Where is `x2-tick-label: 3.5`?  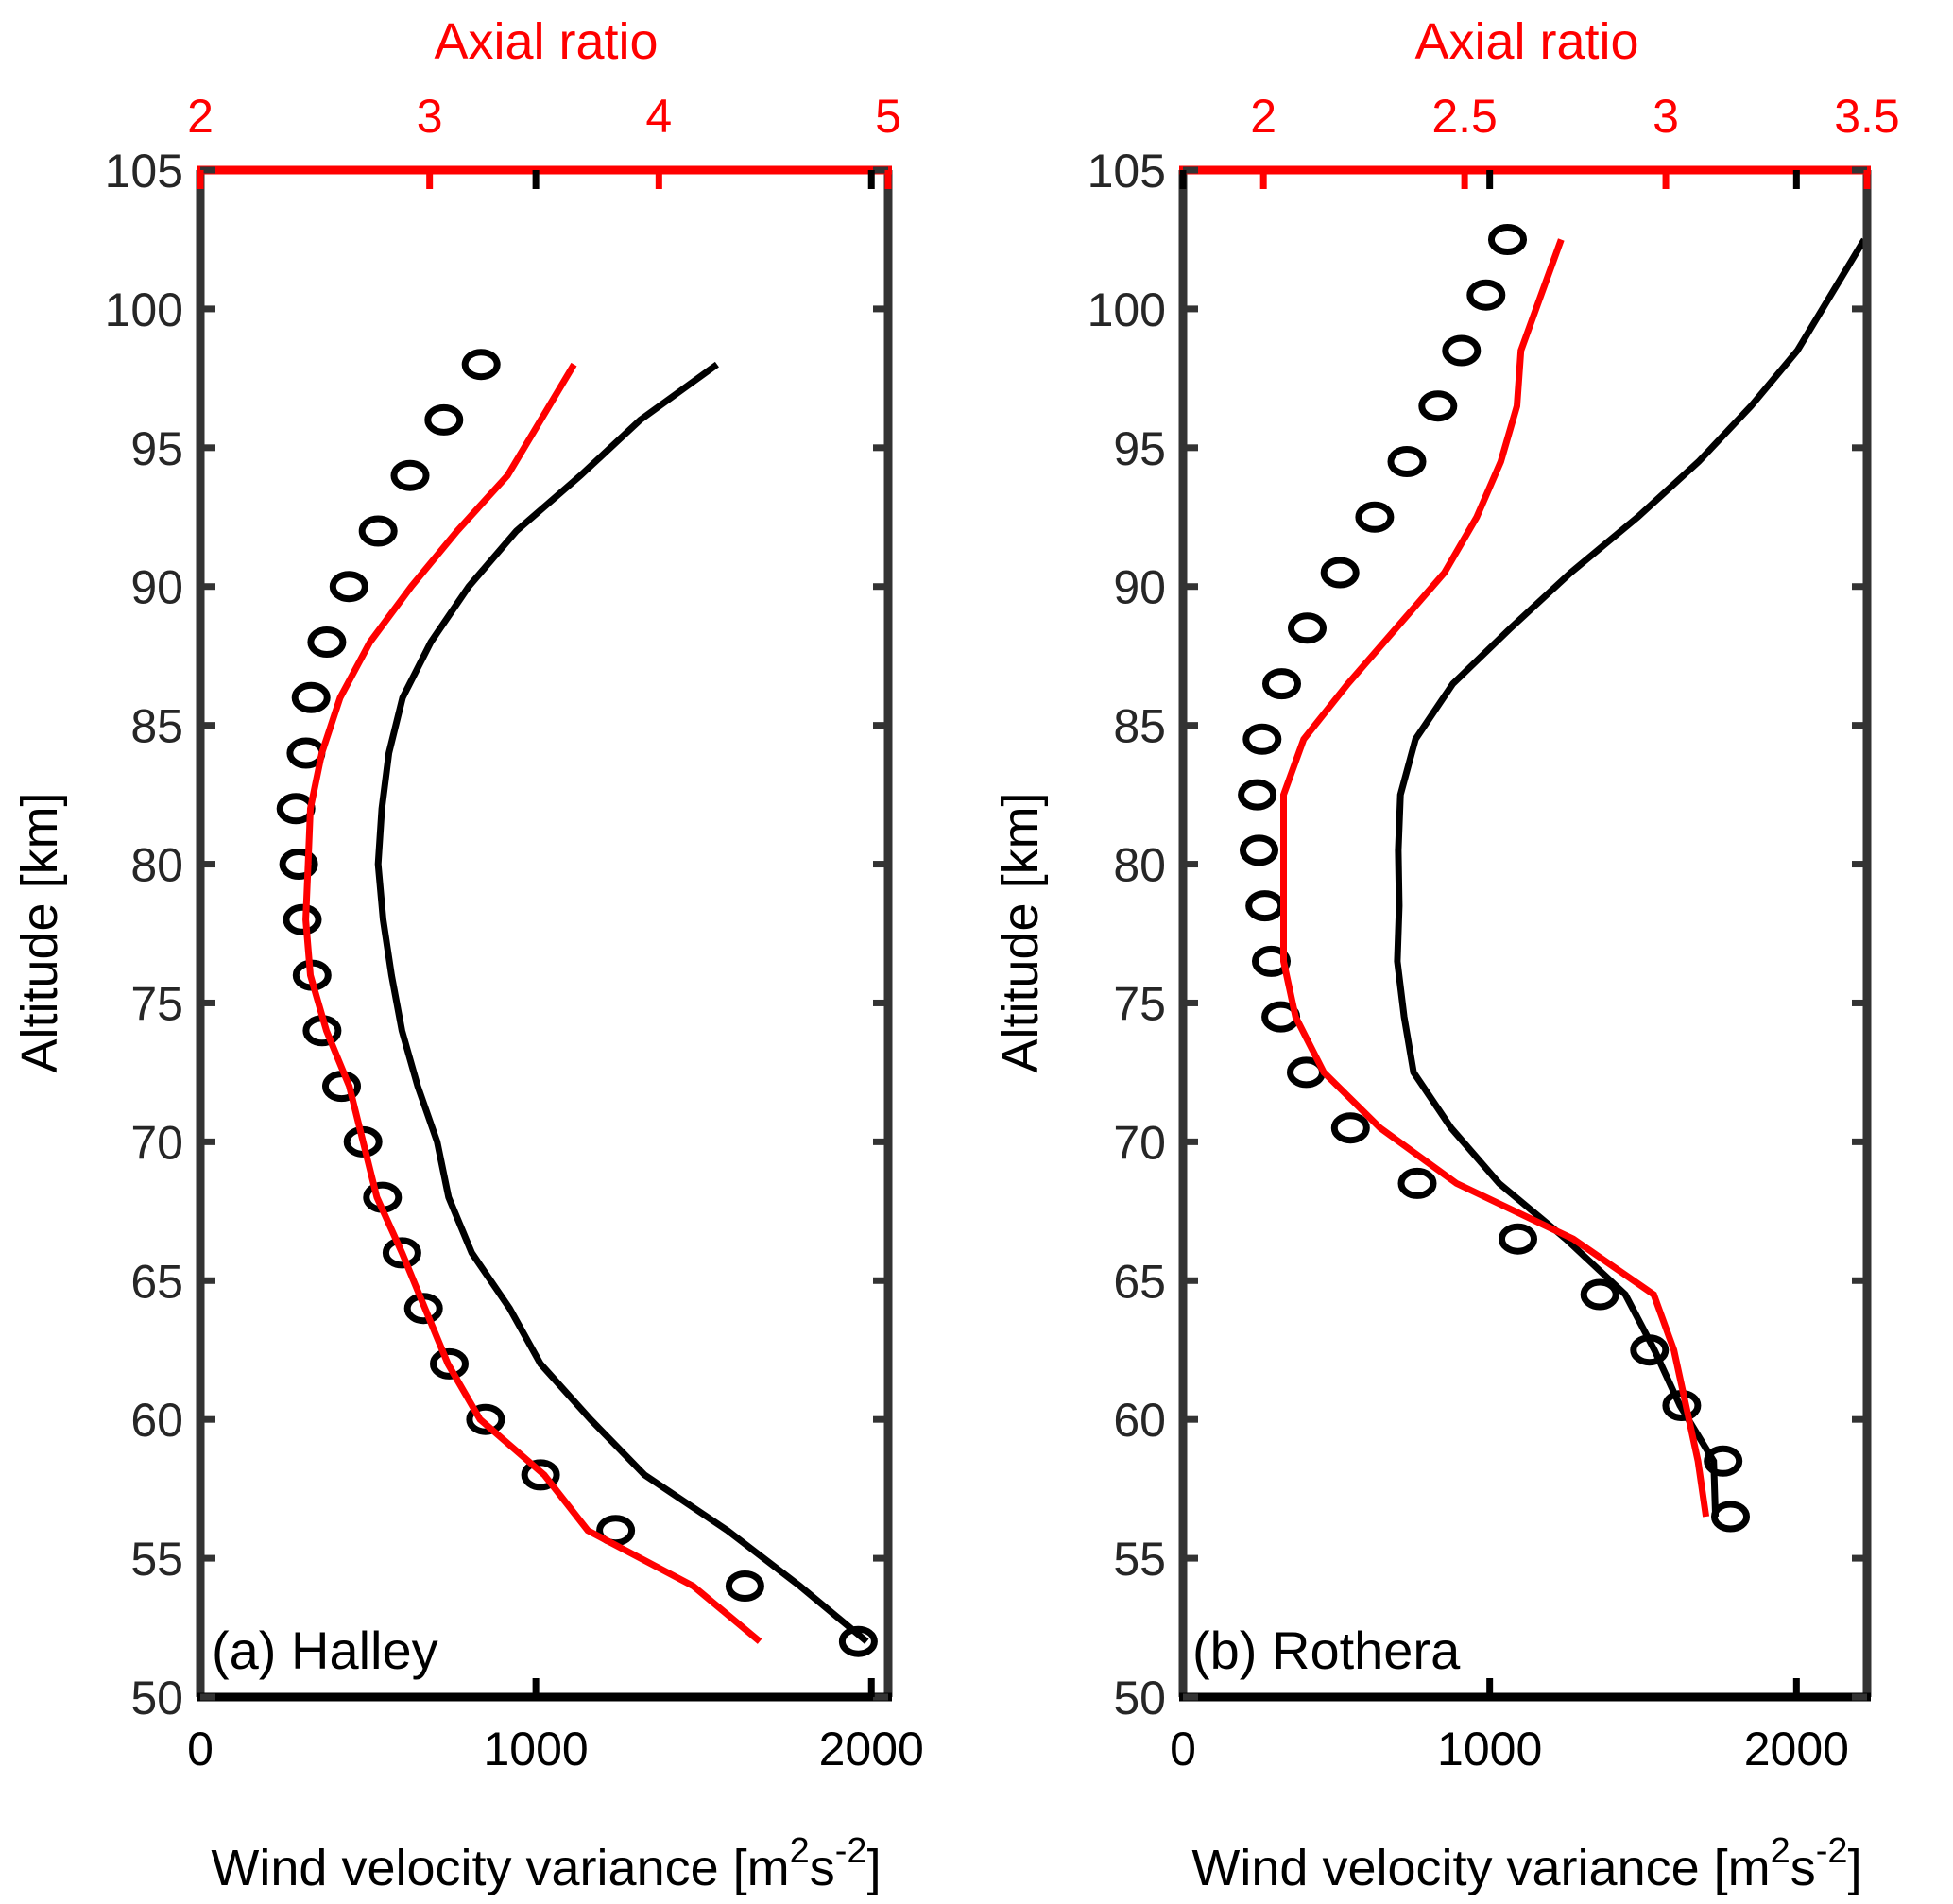
x2-tick-label: 3.5 is located at coordinates (1867, 116).